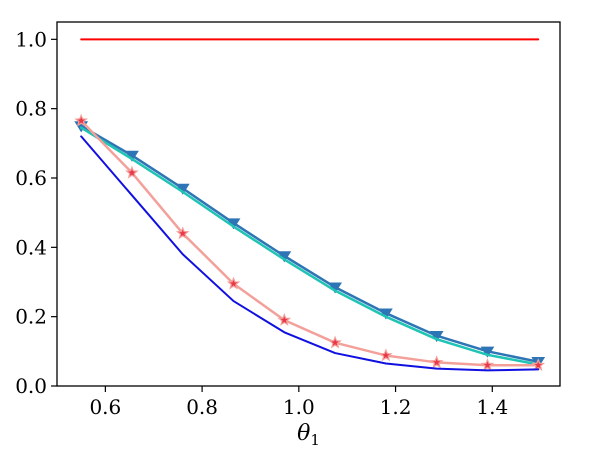  What do you see at coordinates (31, 386) in the screenshot?
I see `y-tick-label: 0.0` at bounding box center [31, 386].